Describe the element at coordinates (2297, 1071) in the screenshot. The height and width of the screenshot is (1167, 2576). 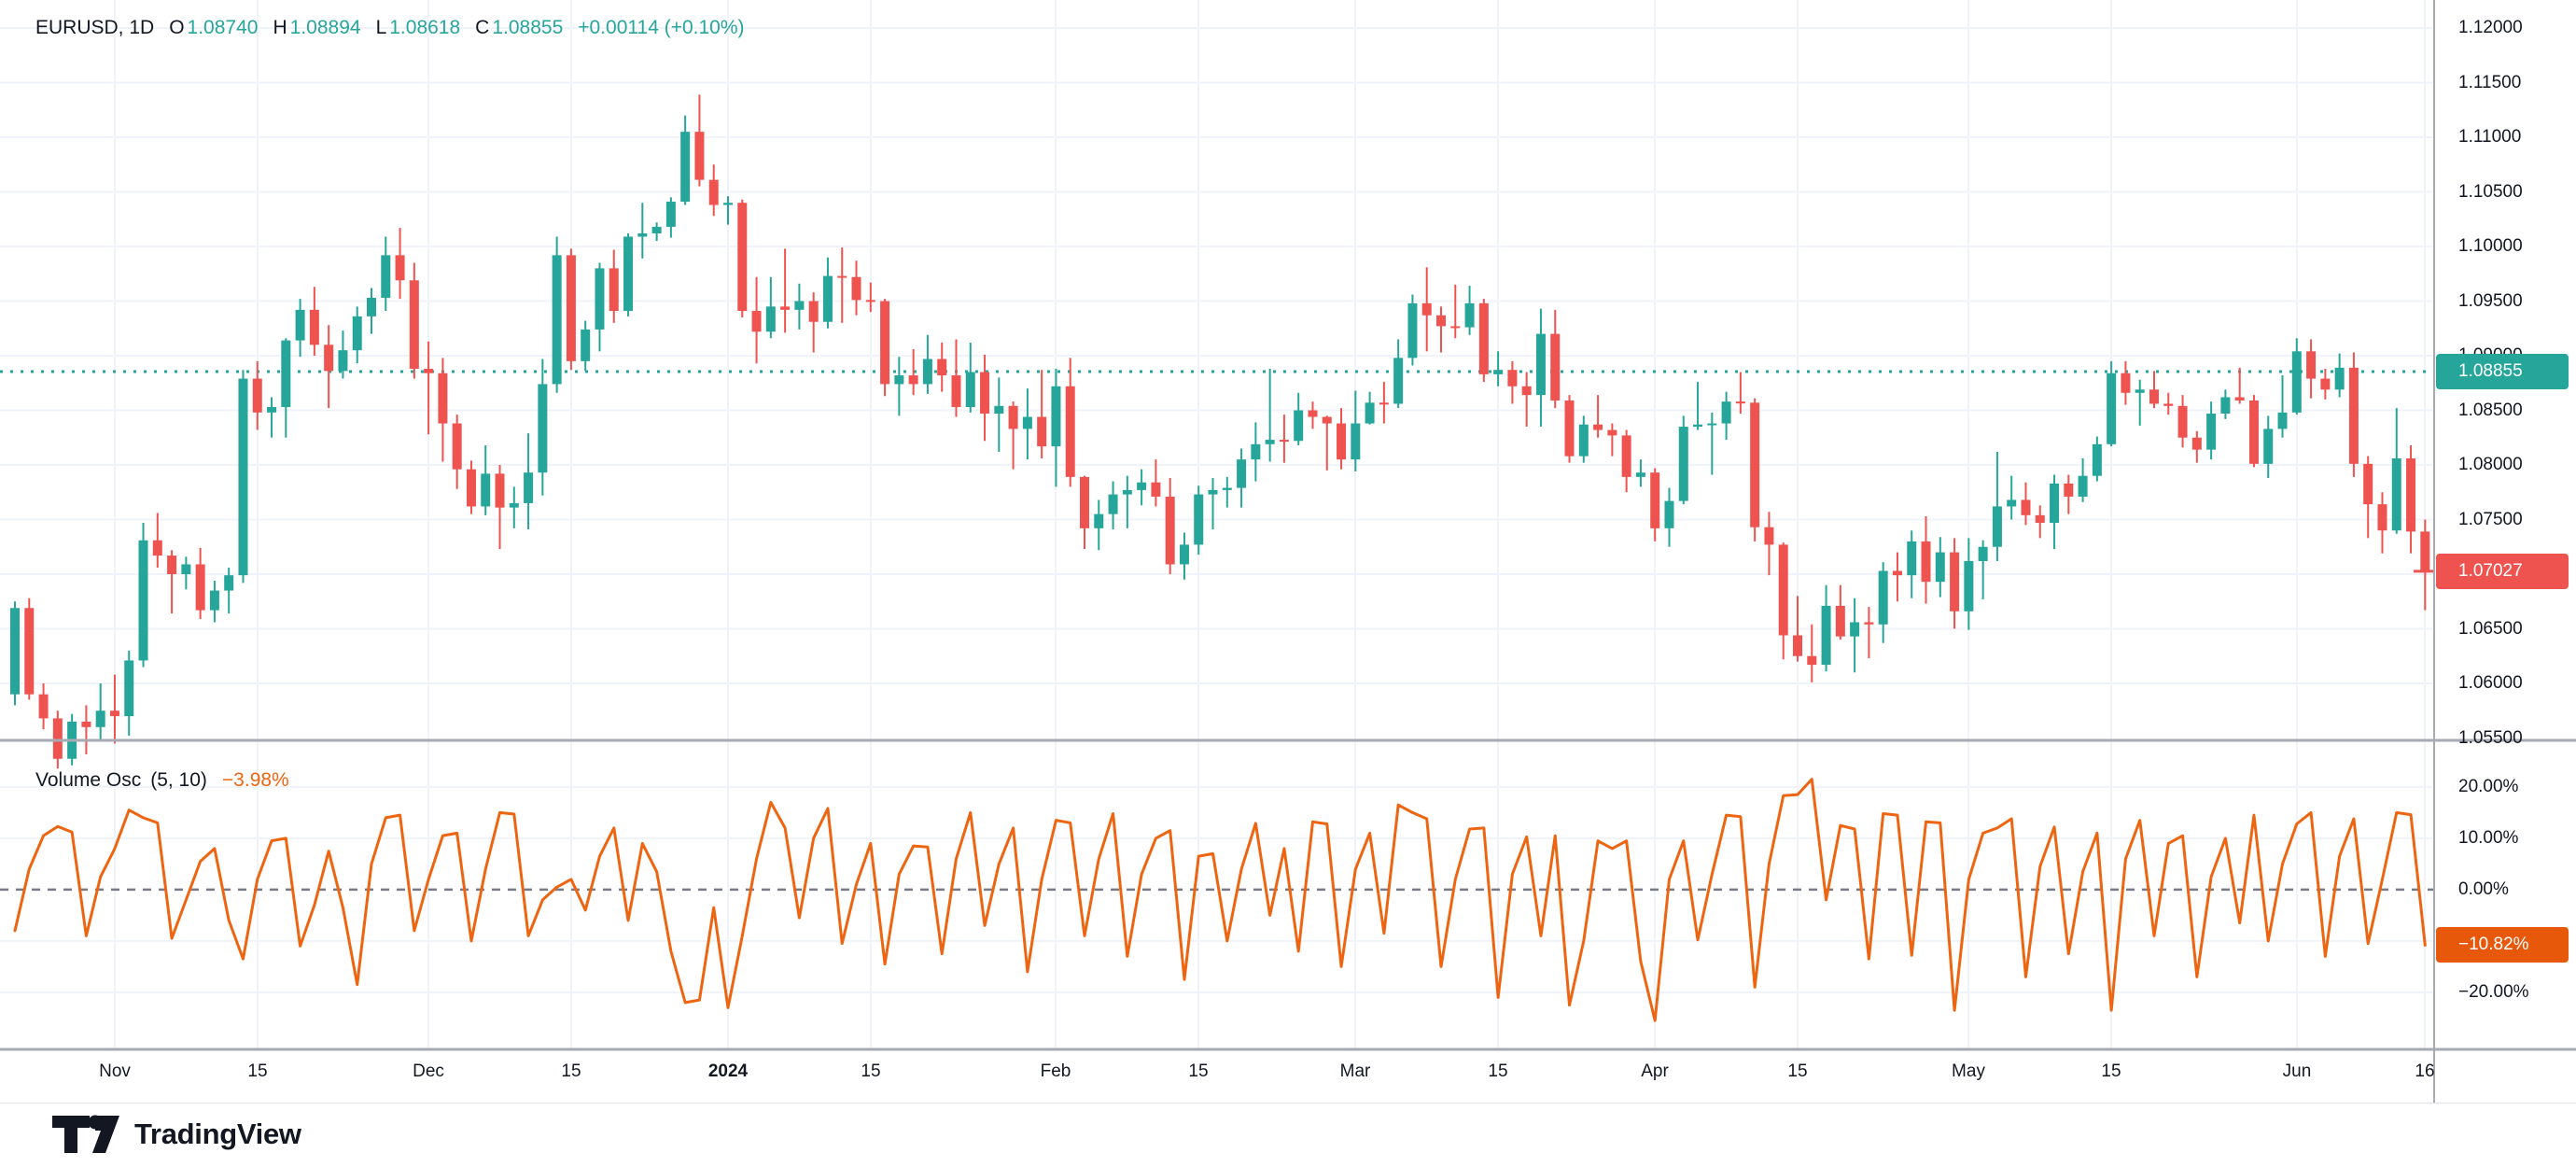
I see `time-tick-label: Jun` at that location.